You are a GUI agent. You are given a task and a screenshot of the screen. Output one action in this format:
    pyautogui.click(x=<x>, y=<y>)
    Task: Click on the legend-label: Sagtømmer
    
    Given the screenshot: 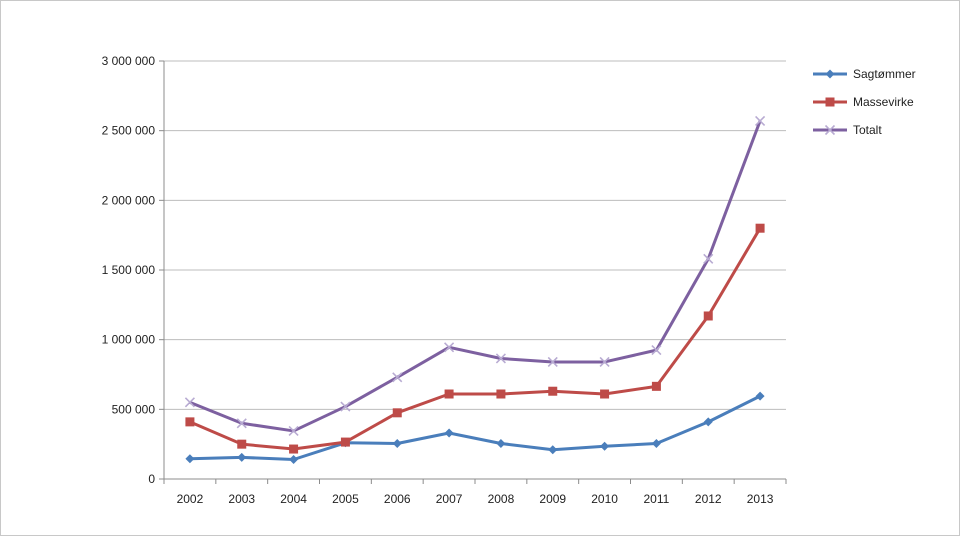 What is the action you would take?
    pyautogui.click(x=884, y=74)
    